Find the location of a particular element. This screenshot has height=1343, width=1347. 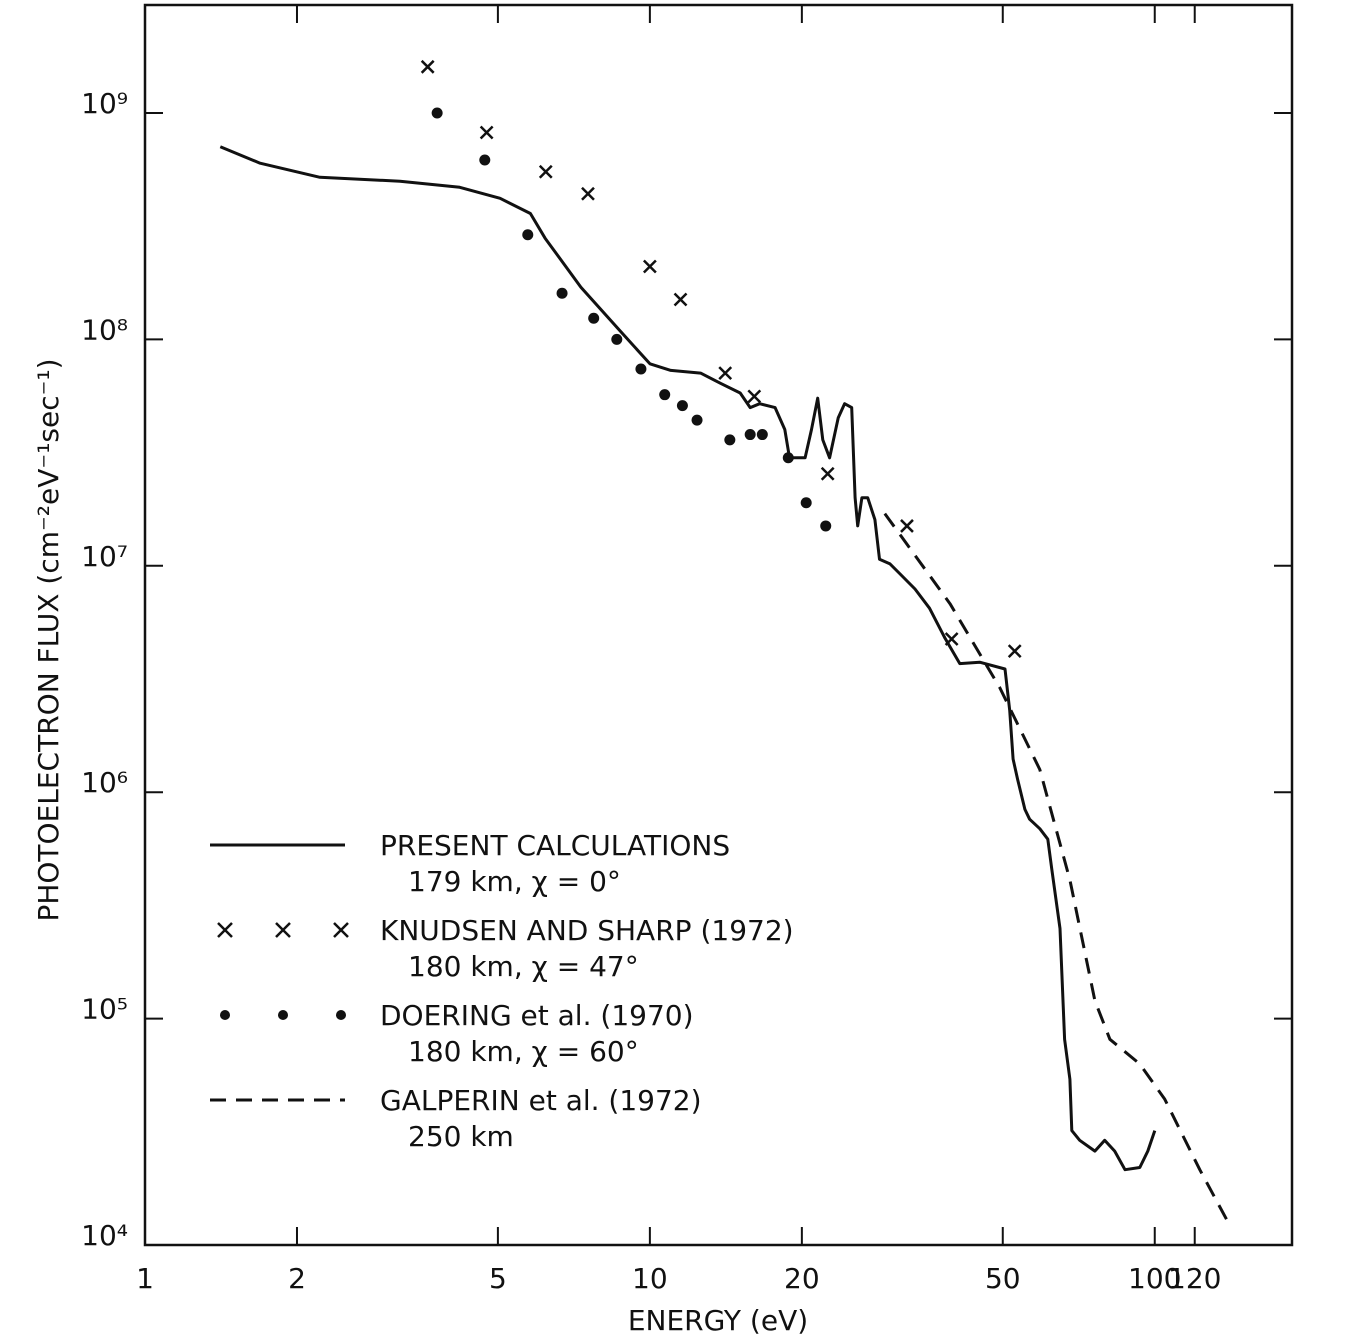

x-tick-label: 1 is located at coordinates (145, 1278).